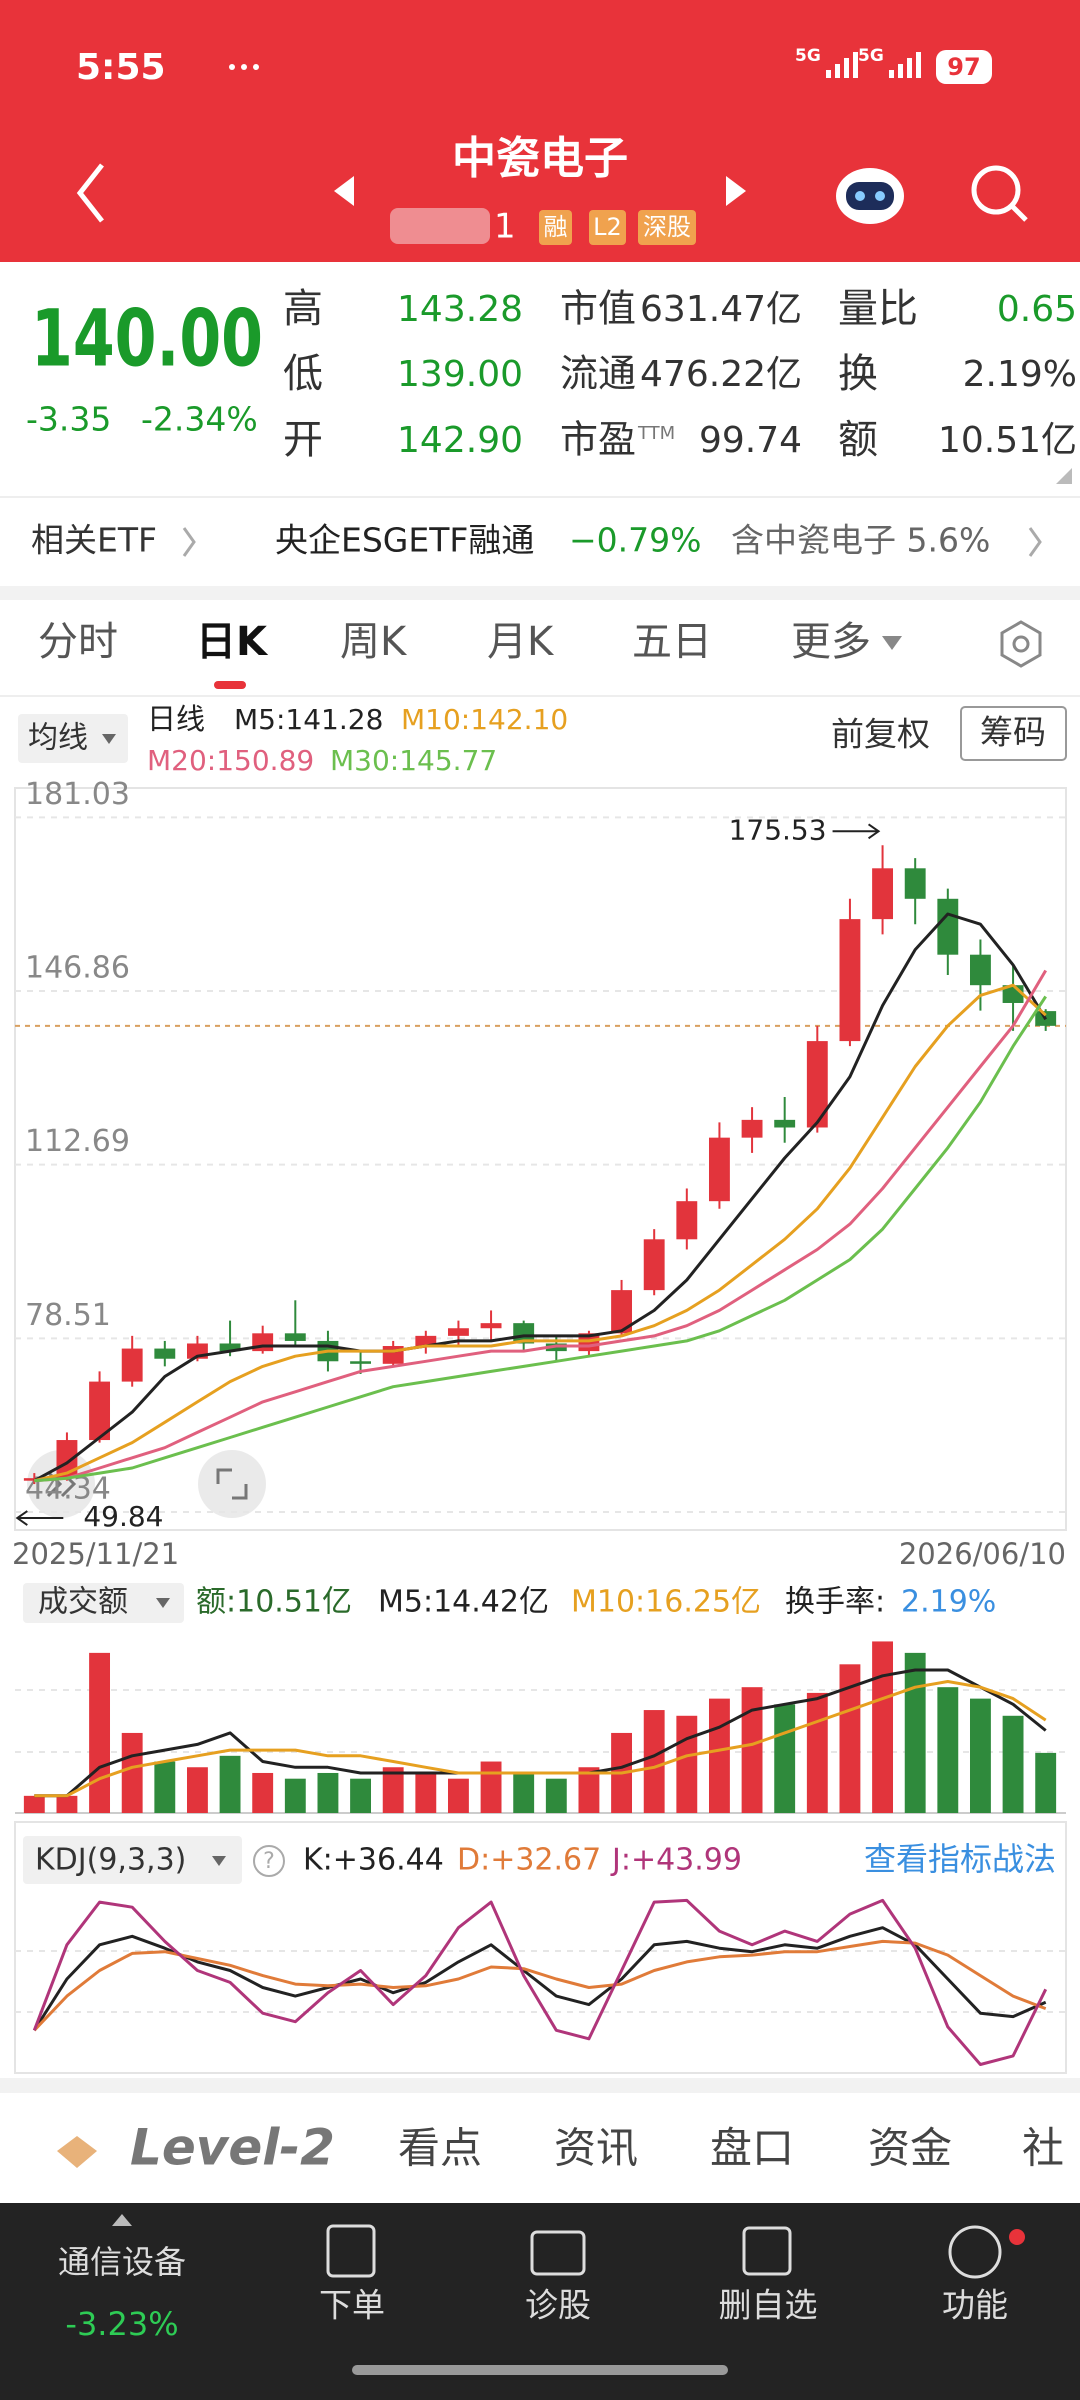  I want to click on home-indicator, so click(540, 2370).